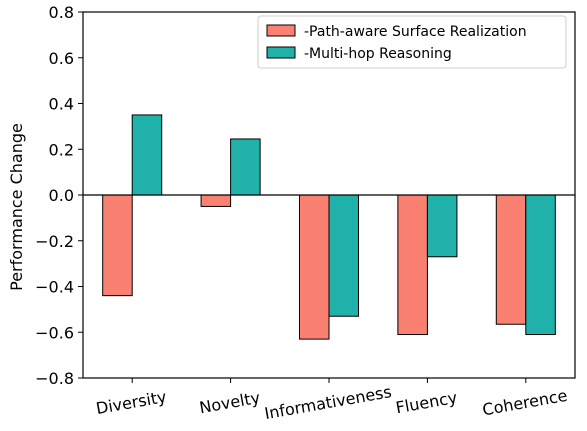 This screenshot has width=587, height=431. I want to click on bar-path-aware-coherence, so click(511, 259).